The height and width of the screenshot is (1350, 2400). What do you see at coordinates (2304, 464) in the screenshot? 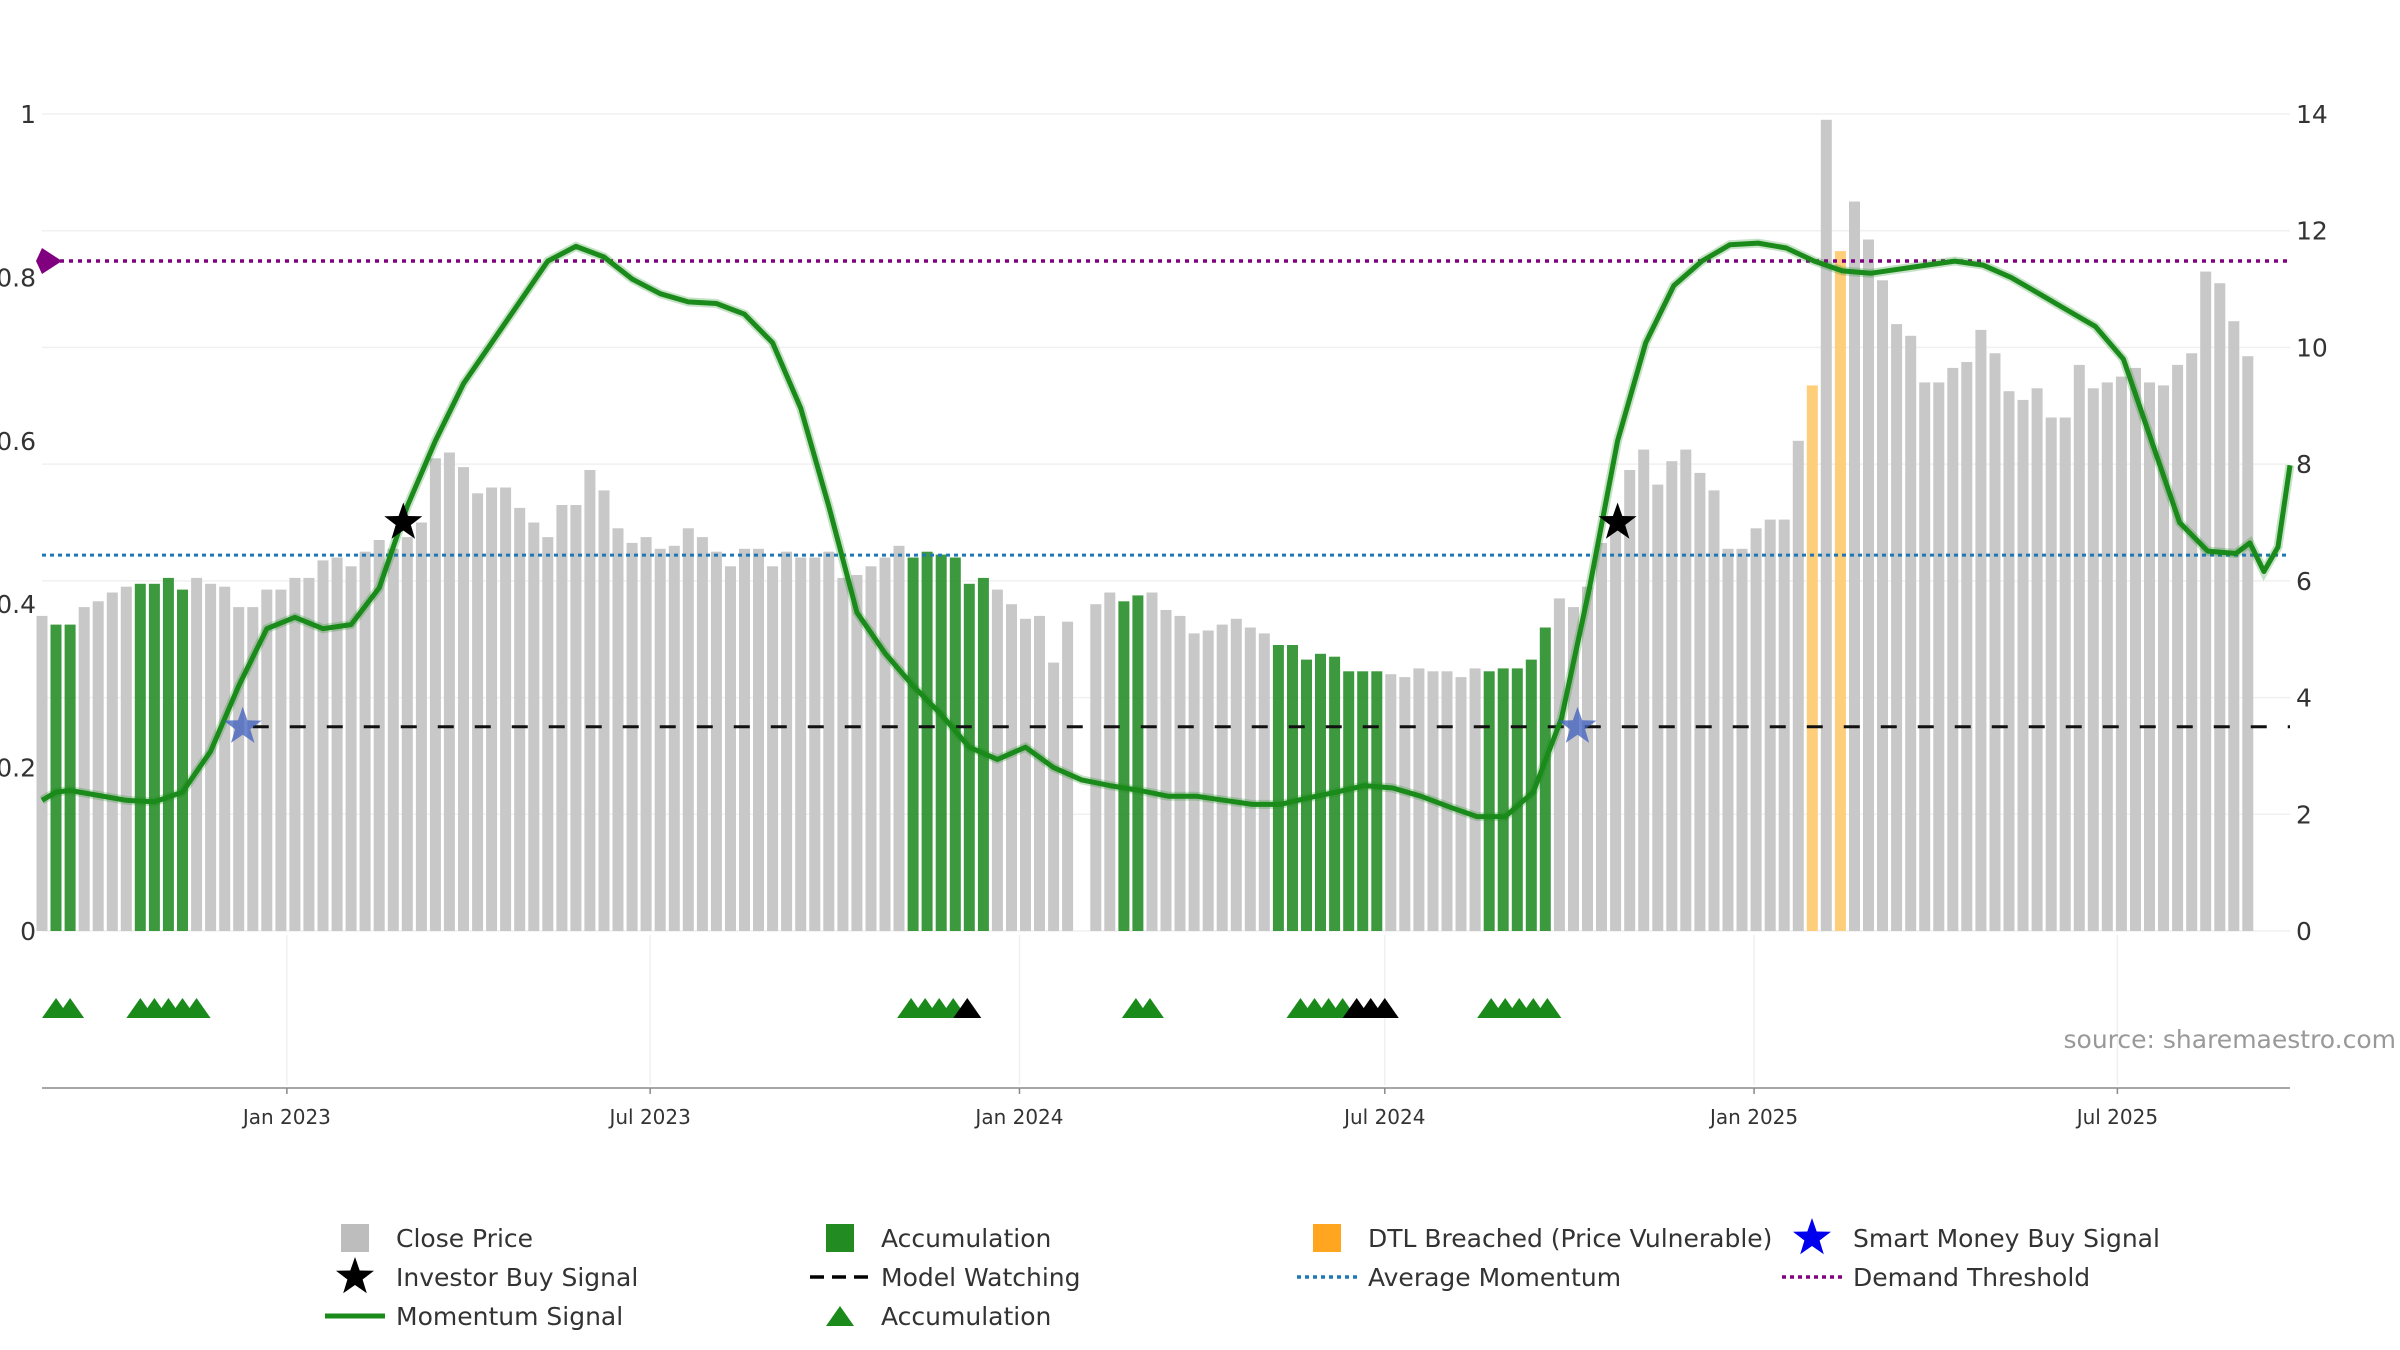
I see `y-right-tick-label: 8` at bounding box center [2304, 464].